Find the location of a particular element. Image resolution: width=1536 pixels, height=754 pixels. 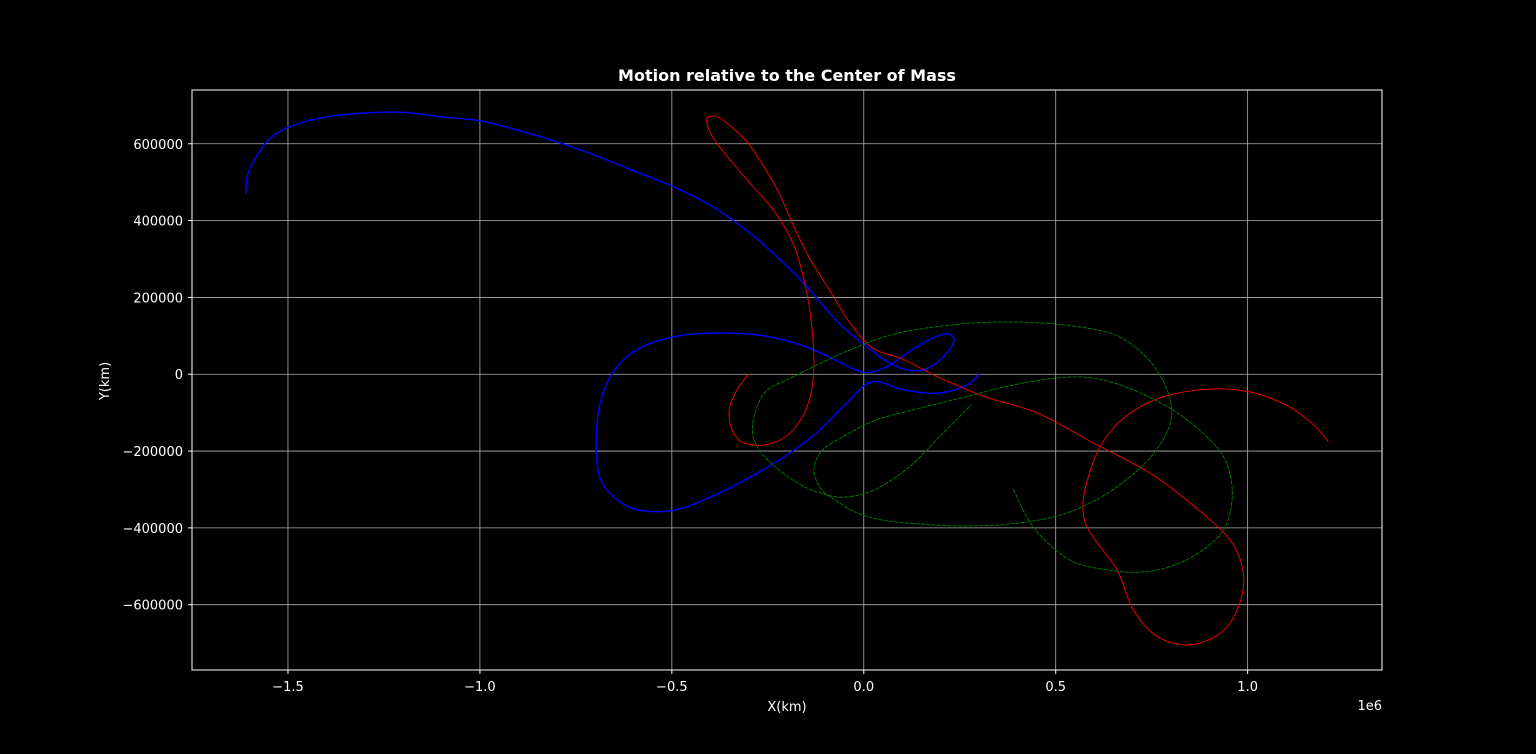

y-tick-label: −600000 is located at coordinates (152, 606).